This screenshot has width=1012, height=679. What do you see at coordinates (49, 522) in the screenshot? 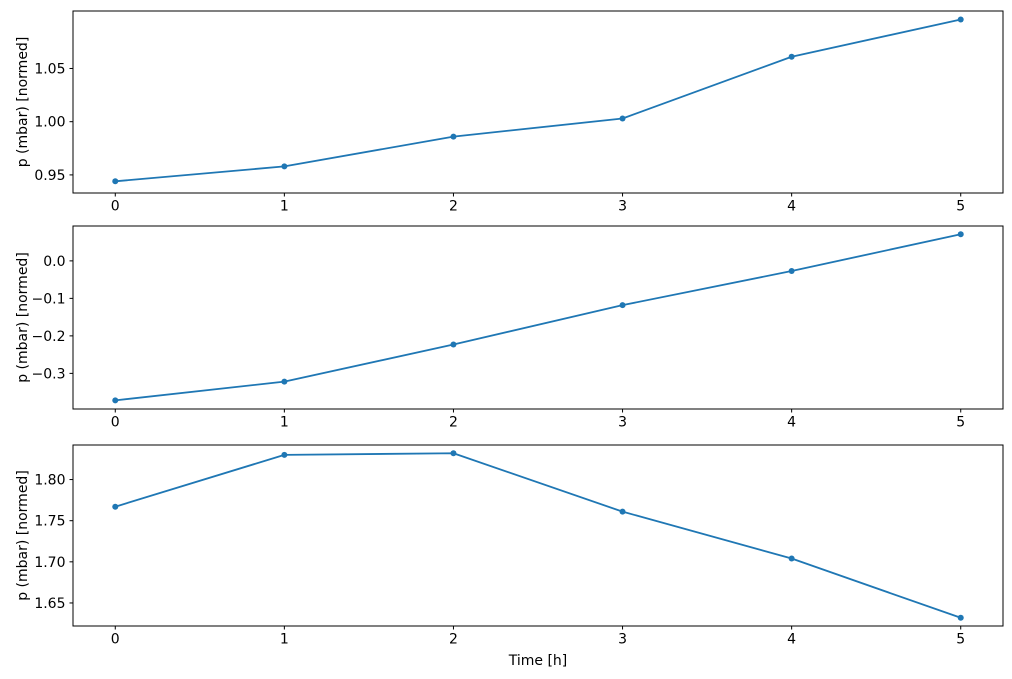
I see `y-tick-label: 1.75` at bounding box center [49, 522].